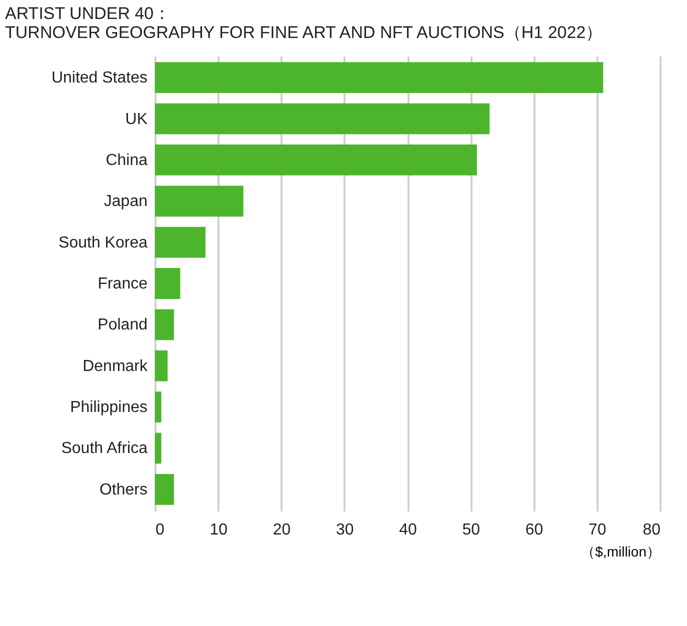 This screenshot has height=626, width=687. Describe the element at coordinates (123, 284) in the screenshot. I see `y-tick-label: France` at that location.